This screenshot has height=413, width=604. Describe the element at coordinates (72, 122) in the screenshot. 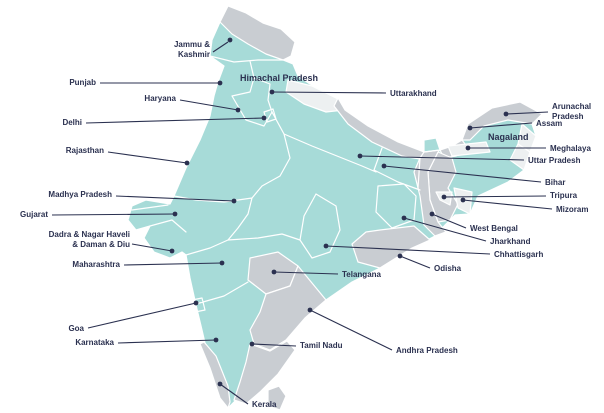

I see `label-delhi: Delhi` at that location.